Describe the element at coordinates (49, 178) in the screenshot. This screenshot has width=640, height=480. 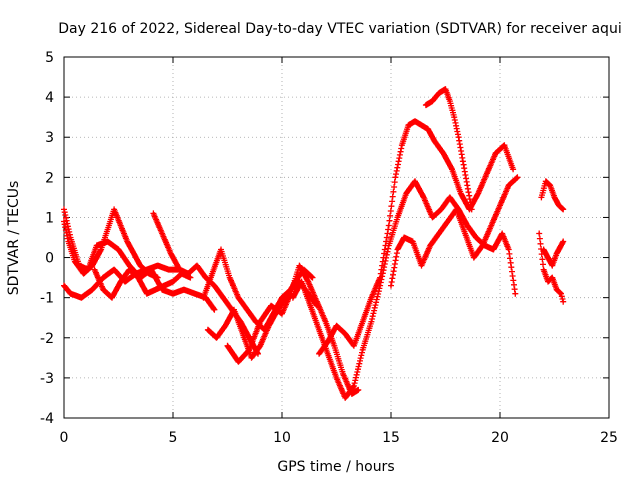
I see `y-tick-label: 2` at that location.